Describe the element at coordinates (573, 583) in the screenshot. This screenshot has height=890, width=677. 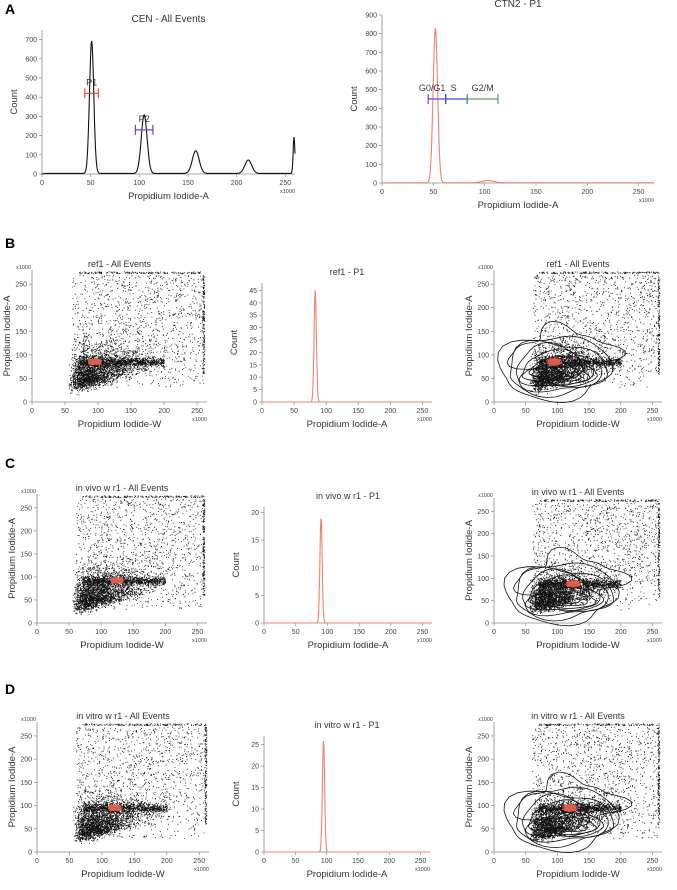
I see `gate-outline` at that location.